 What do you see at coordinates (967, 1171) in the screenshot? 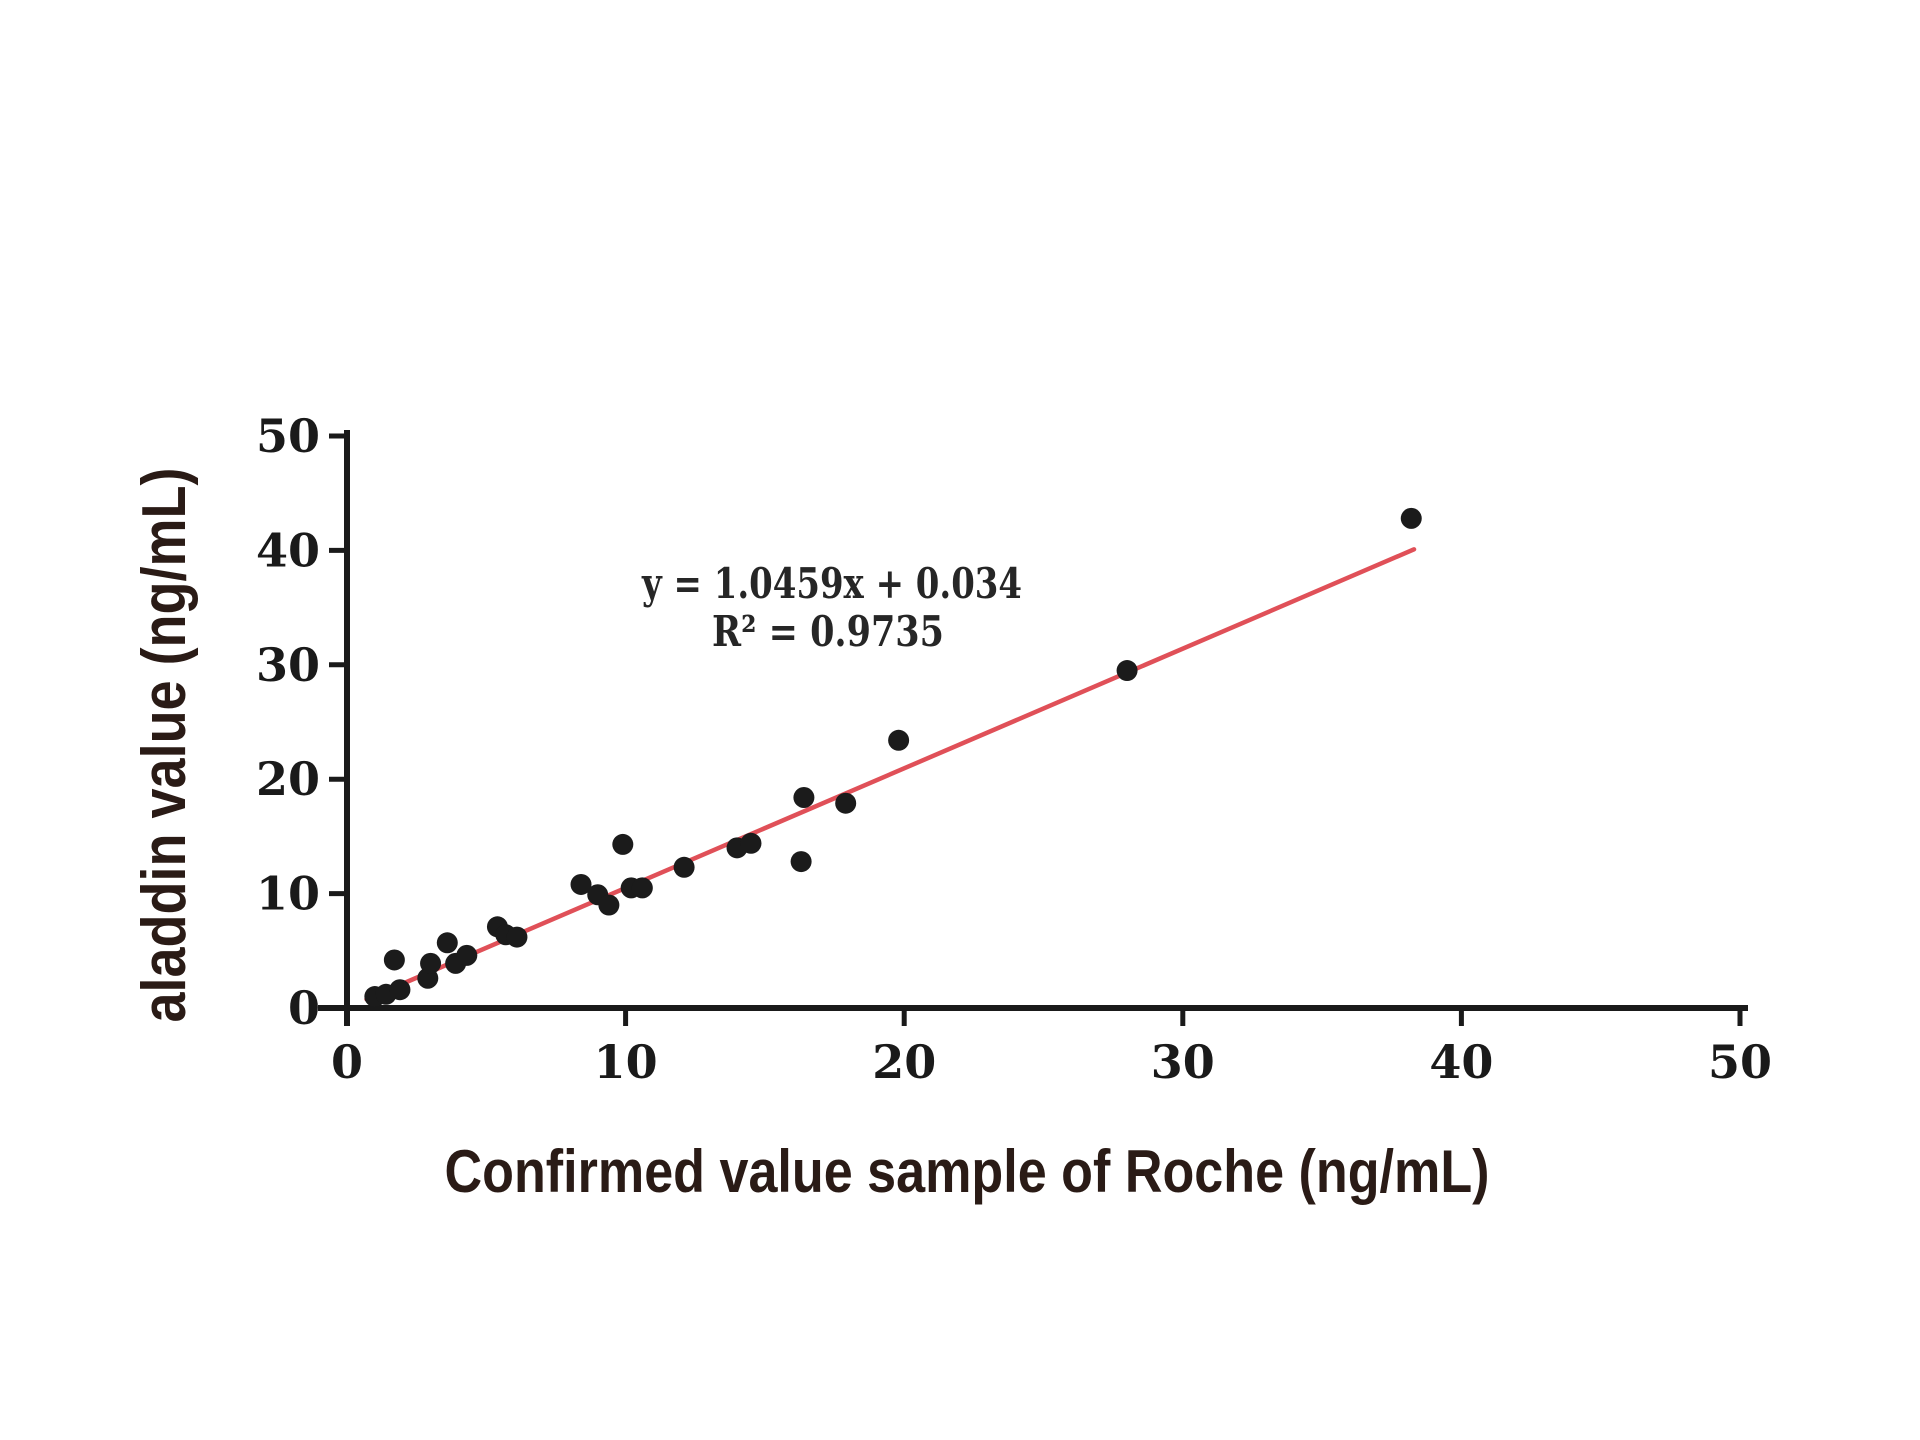
I see `x-axis-title: Confirmed value sample of Roche (ng/mL)` at bounding box center [967, 1171].